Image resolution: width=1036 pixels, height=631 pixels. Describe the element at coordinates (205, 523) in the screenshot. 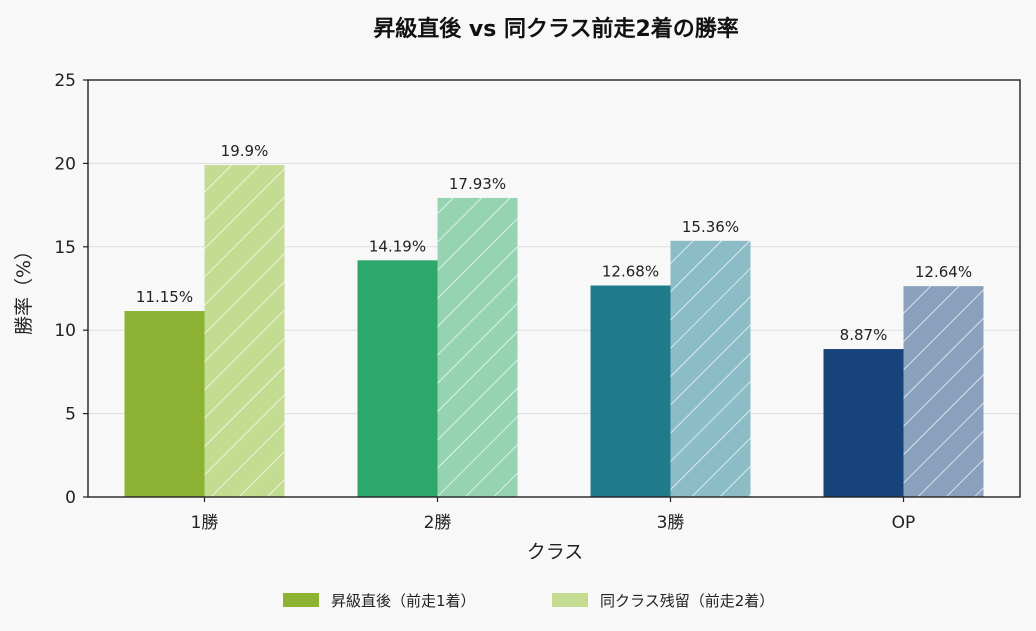

I see `x-tick-label: 1勝` at that location.